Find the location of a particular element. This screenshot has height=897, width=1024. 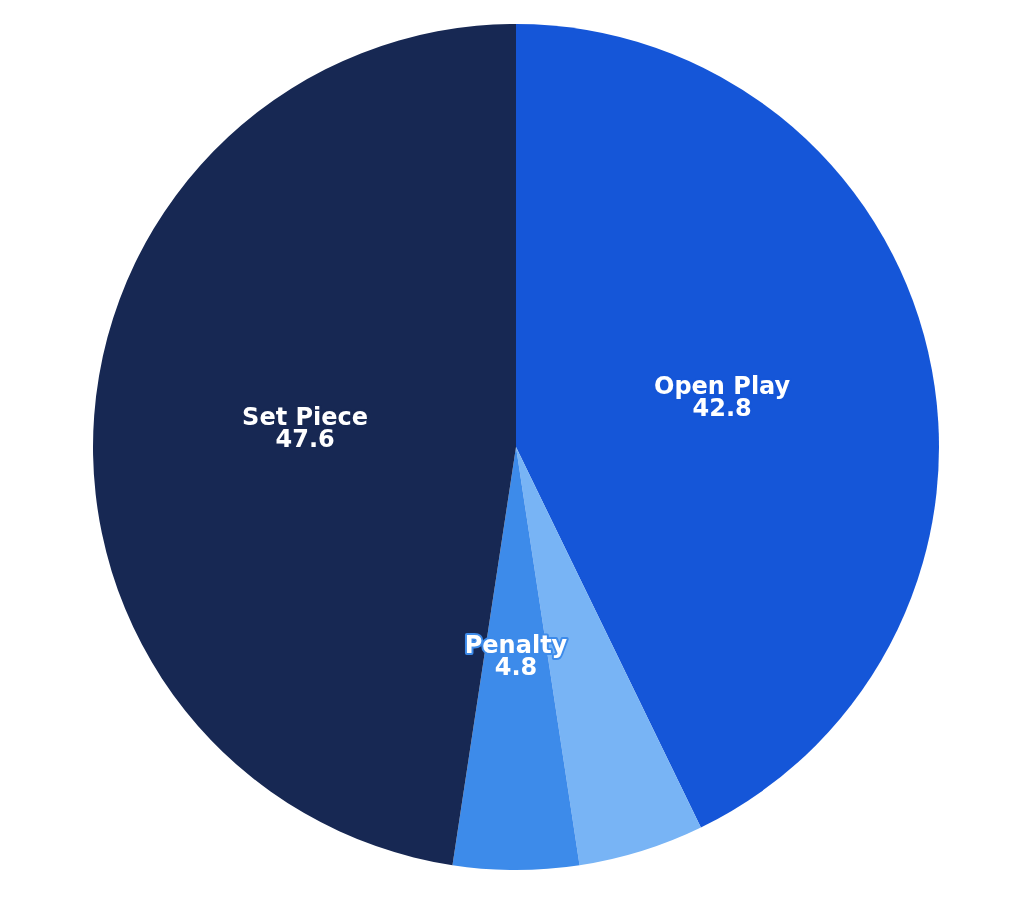

data-label: 4.8 is located at coordinates (516, 666).